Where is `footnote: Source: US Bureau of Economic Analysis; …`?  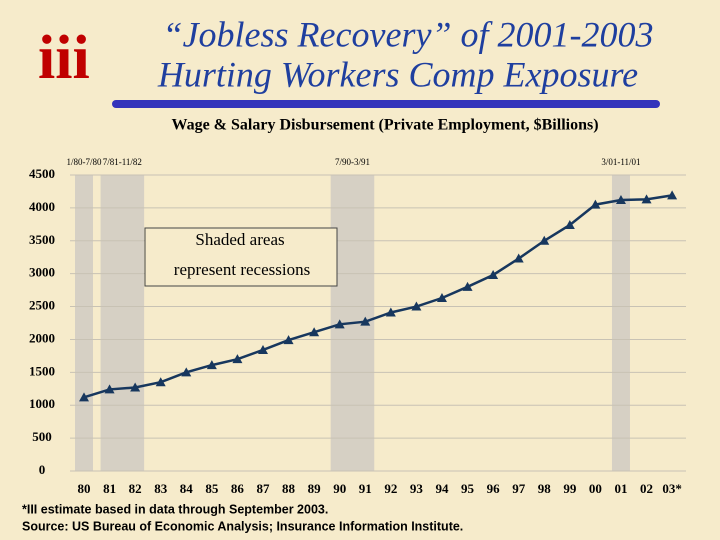
footnote: Source: US Bureau of Economic Analysis; … is located at coordinates (242, 526).